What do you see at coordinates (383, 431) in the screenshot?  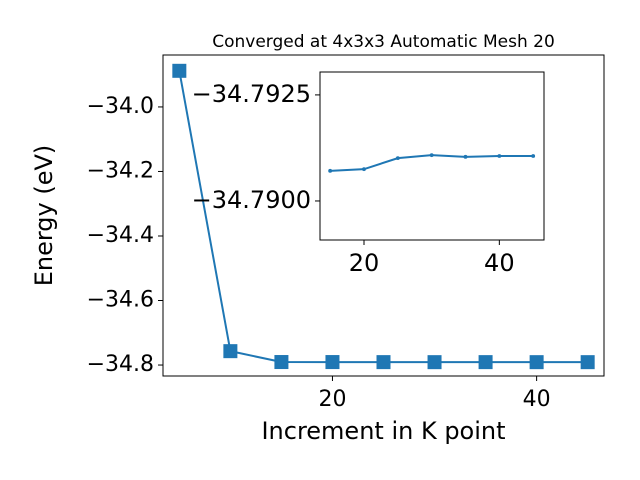 I see `x-axis-label: Increment in K point` at bounding box center [383, 431].